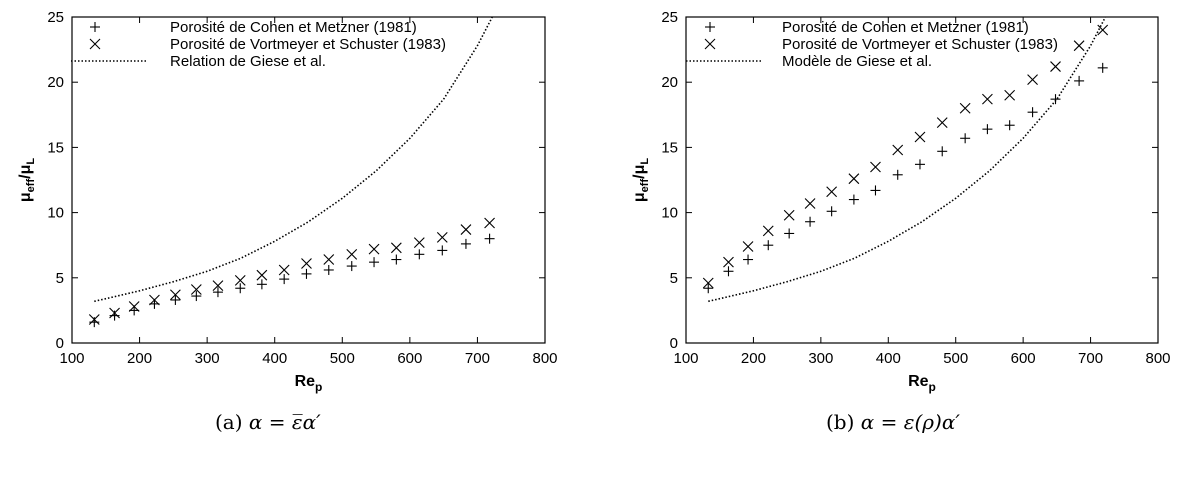  Describe the element at coordinates (920, 44) in the screenshot. I see `legend-label: Porosité de Vortmeyer et Schuster (1983)` at that location.